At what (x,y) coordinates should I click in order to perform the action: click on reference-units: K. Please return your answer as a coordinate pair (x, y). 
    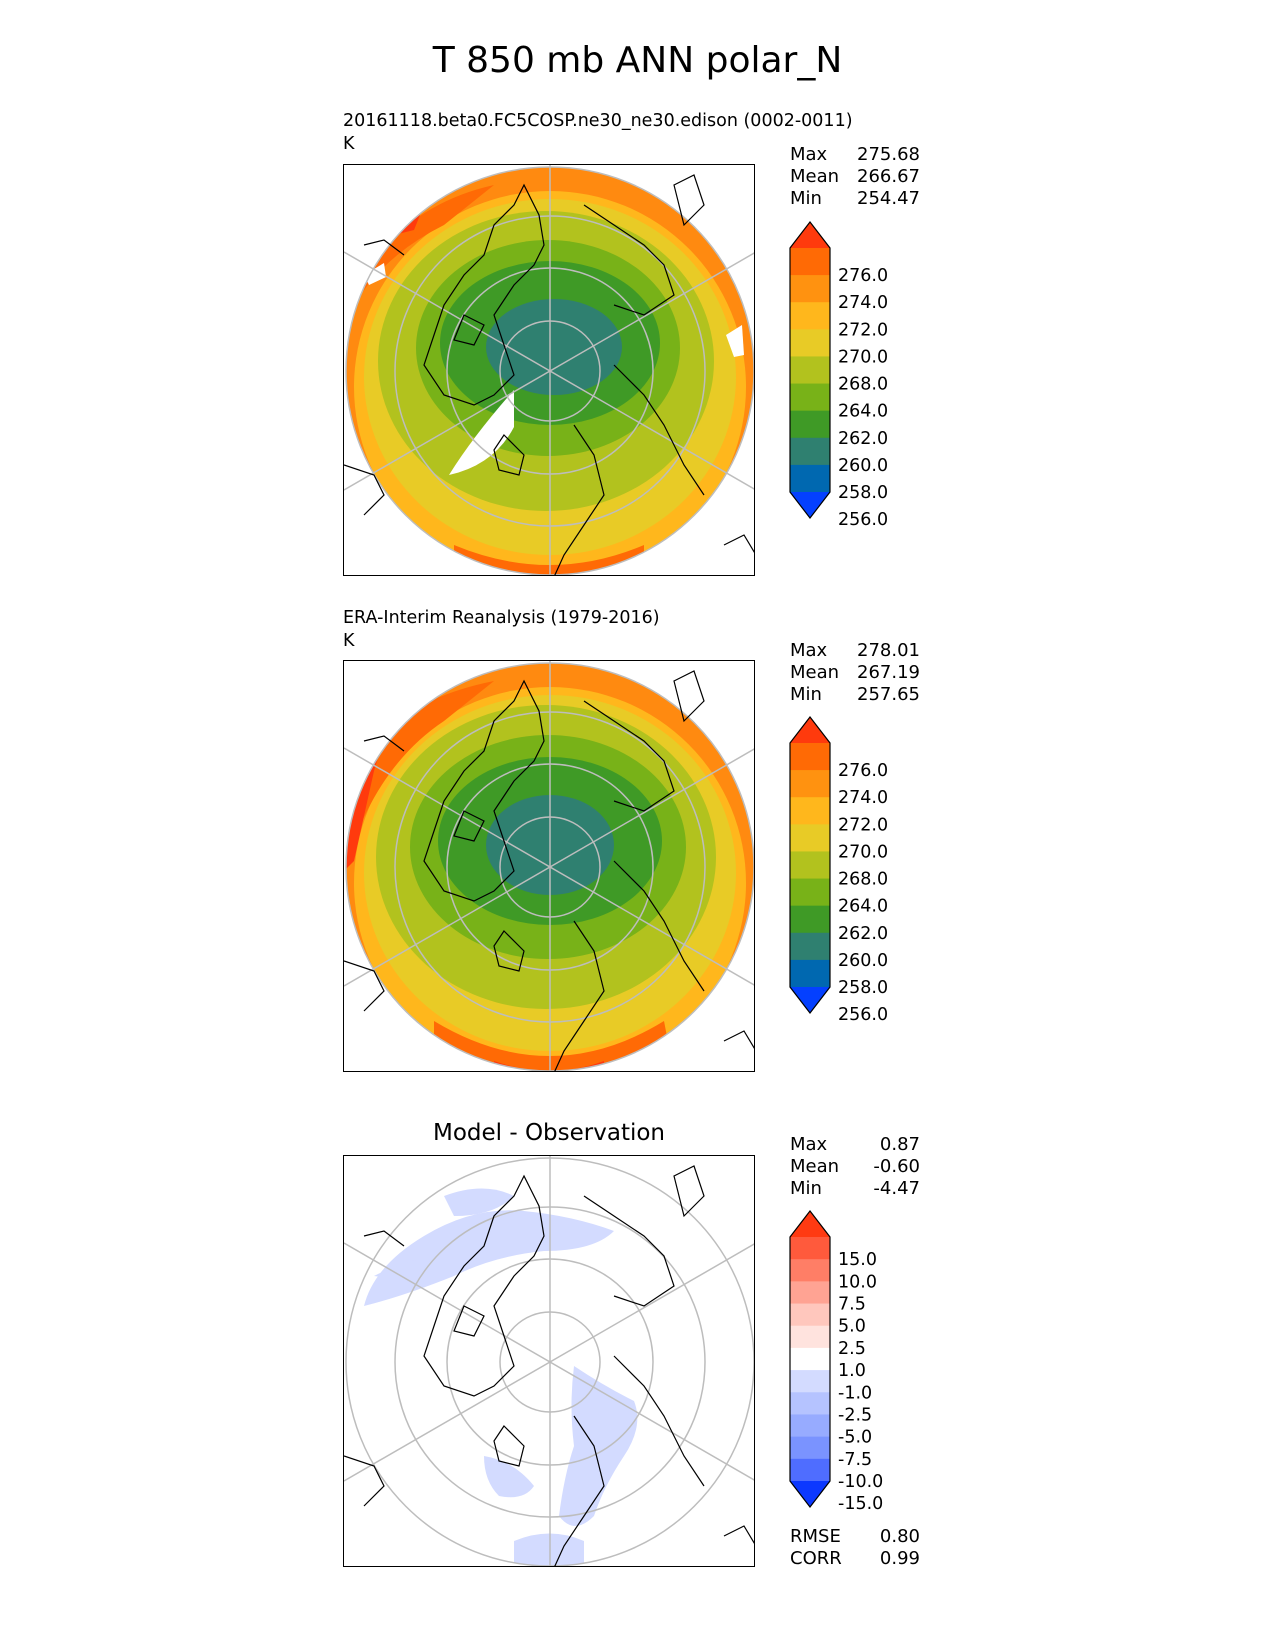
    Looking at the image, I should click on (349, 641).